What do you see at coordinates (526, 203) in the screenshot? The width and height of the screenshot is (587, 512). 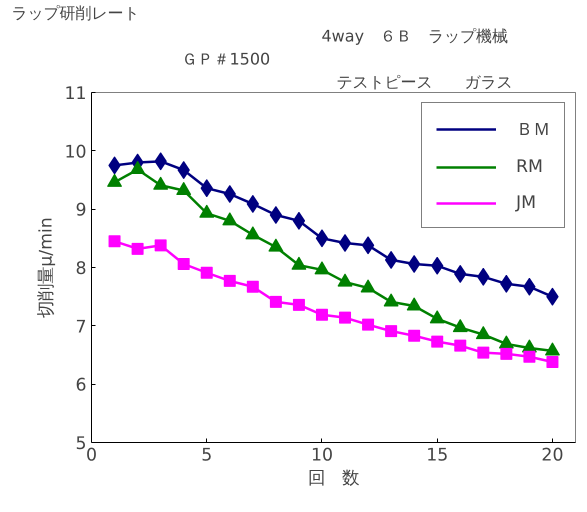 I see `legend-label: JM` at bounding box center [526, 203].